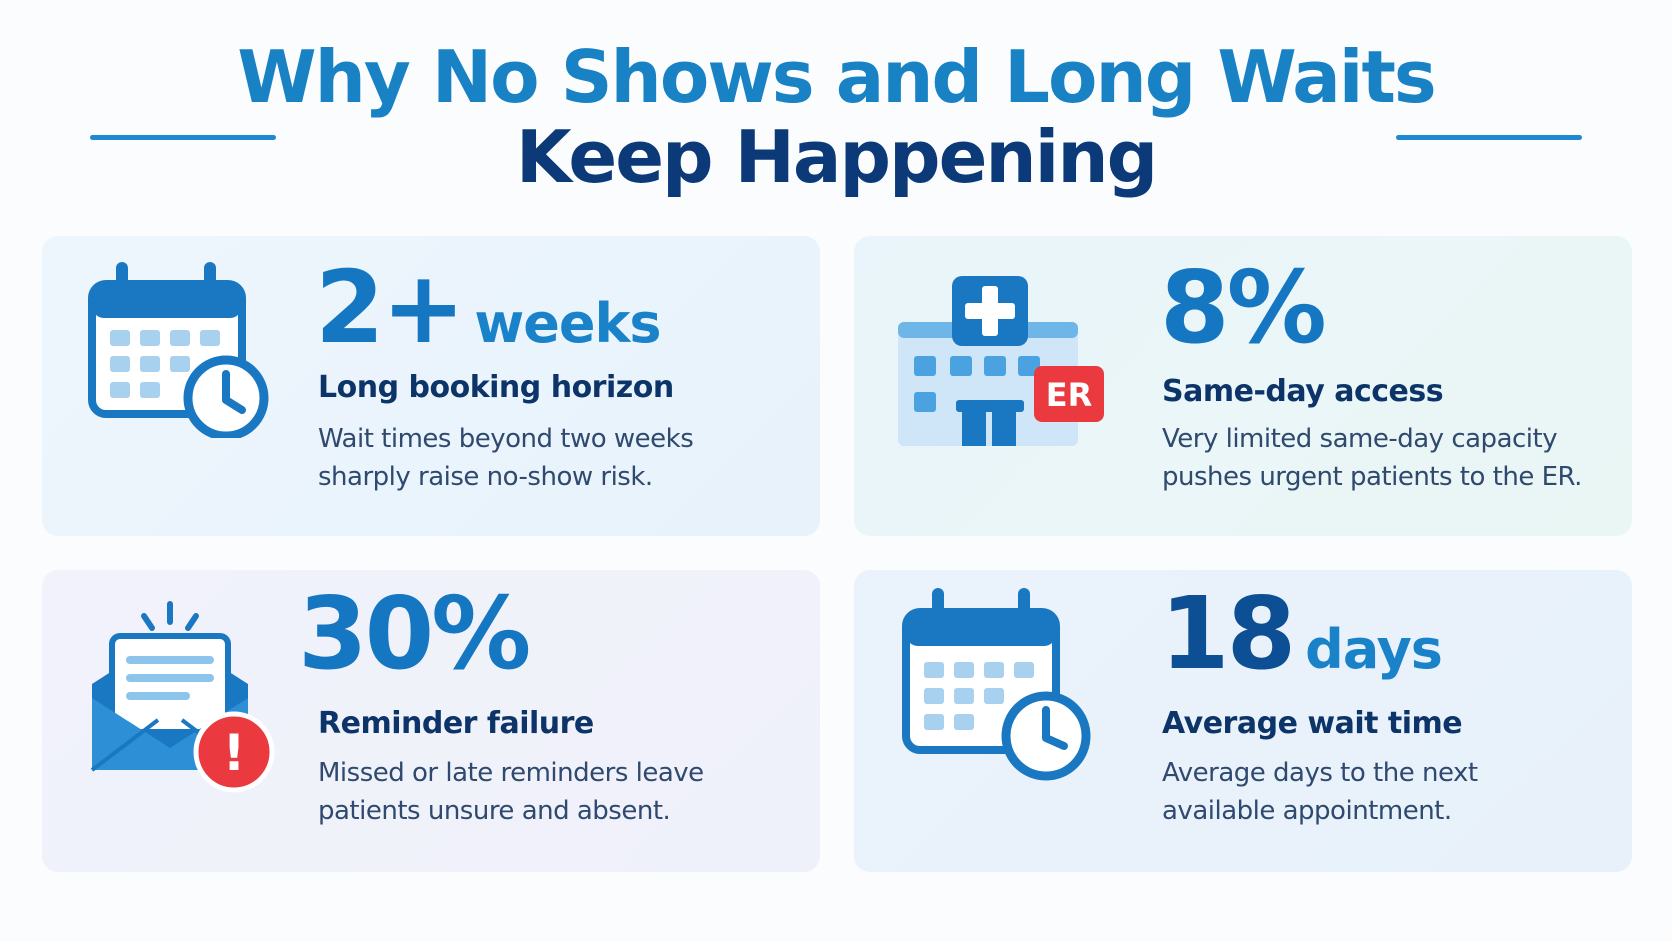 The height and width of the screenshot is (941, 1672). Describe the element at coordinates (186, 700) in the screenshot. I see `envelope-alert-icon: !` at that location.